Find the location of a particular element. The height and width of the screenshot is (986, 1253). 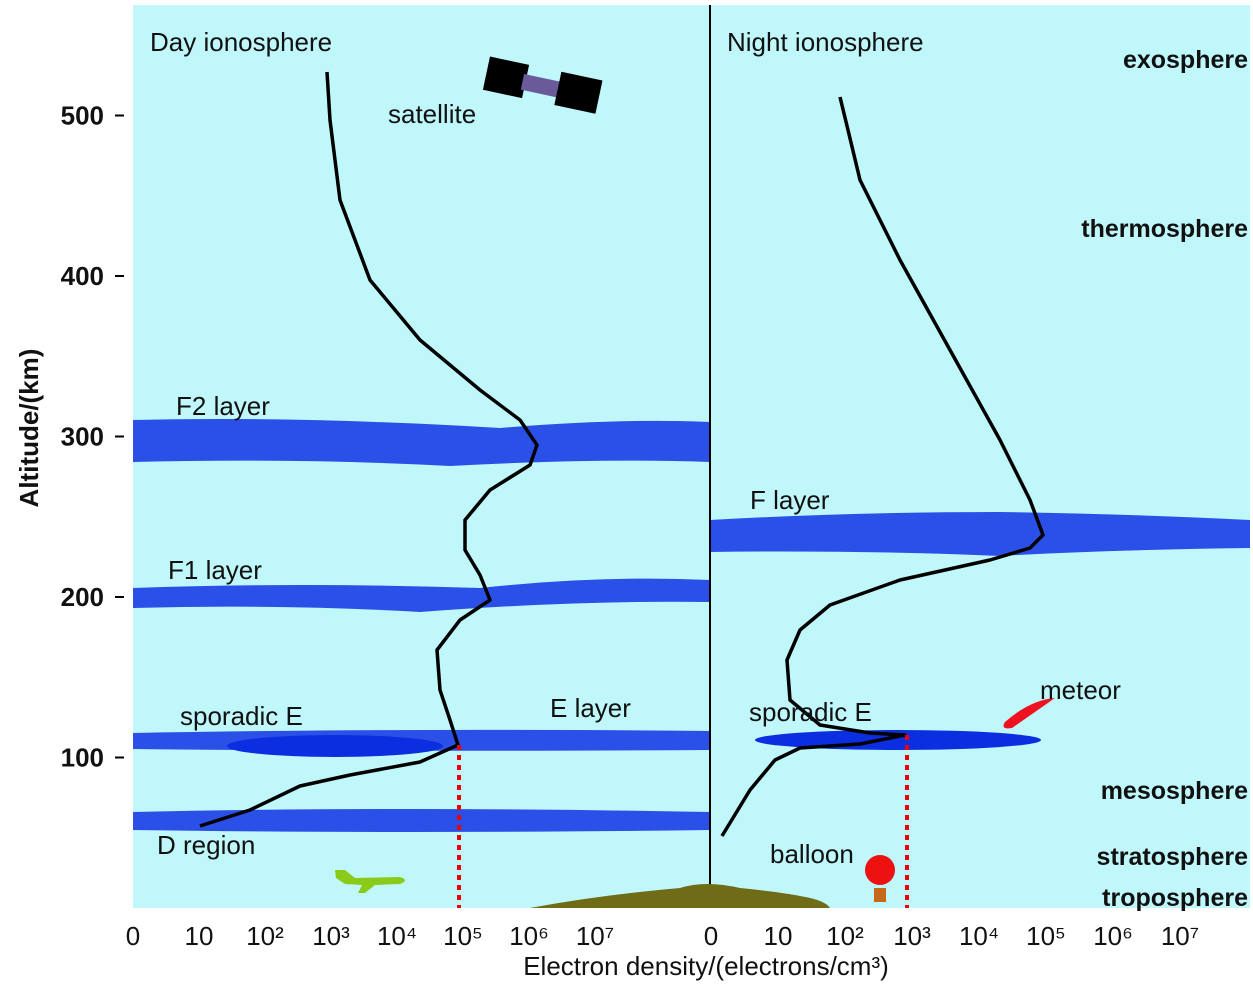

y-tick-label: 200 is located at coordinates (82, 597).